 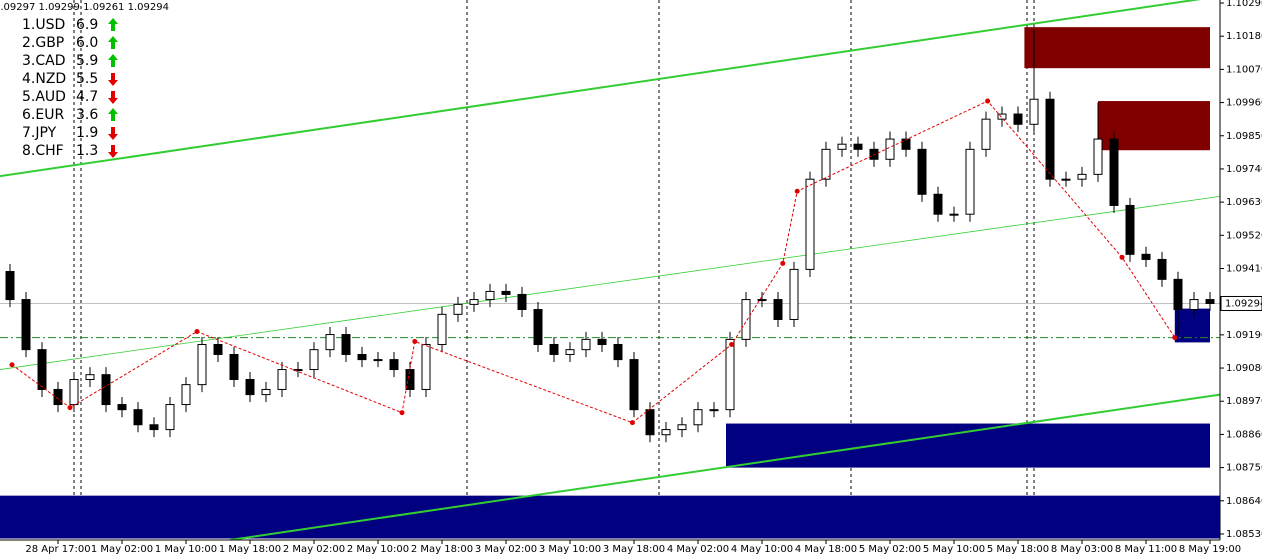 I want to click on currency-label: 7.JPY, so click(x=39, y=133).